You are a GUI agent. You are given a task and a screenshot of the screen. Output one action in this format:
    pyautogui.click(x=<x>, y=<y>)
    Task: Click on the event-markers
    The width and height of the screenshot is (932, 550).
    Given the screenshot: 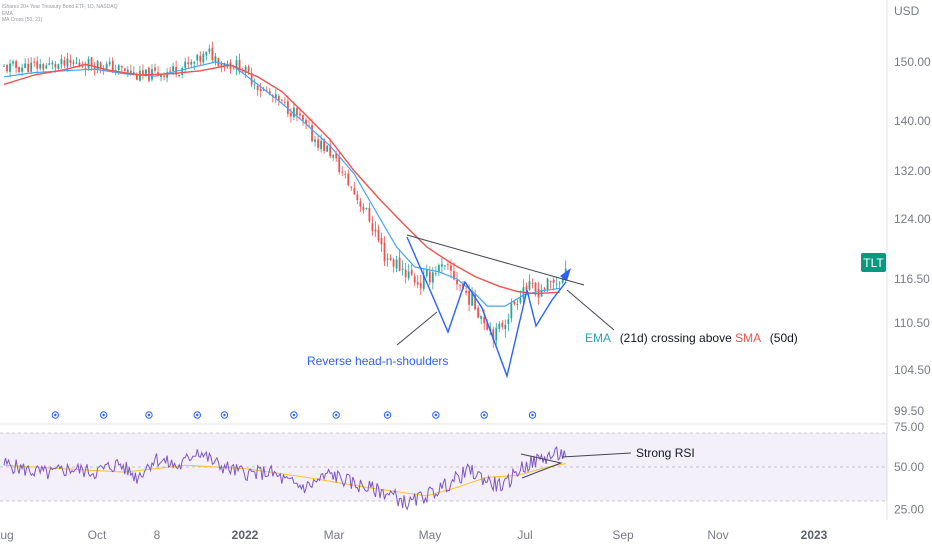 What is the action you would take?
    pyautogui.click(x=294, y=415)
    